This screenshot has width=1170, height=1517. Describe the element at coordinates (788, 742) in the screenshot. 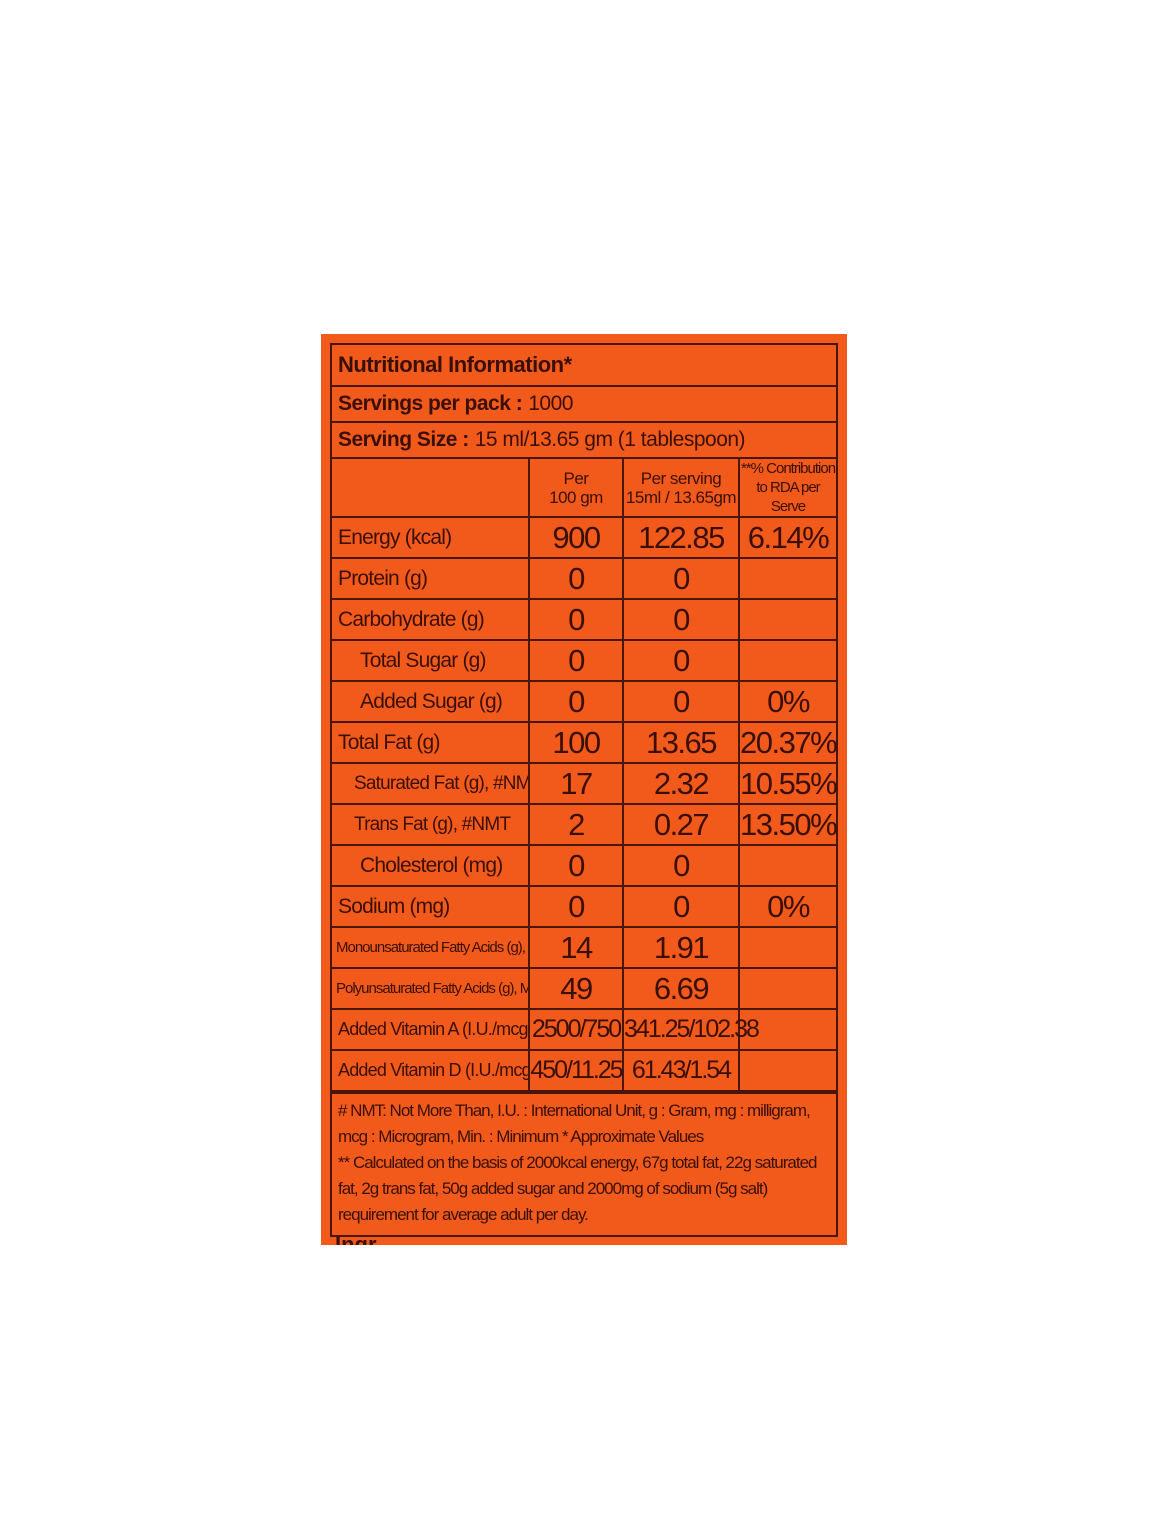

I see `rda-value: 20.37%` at that location.